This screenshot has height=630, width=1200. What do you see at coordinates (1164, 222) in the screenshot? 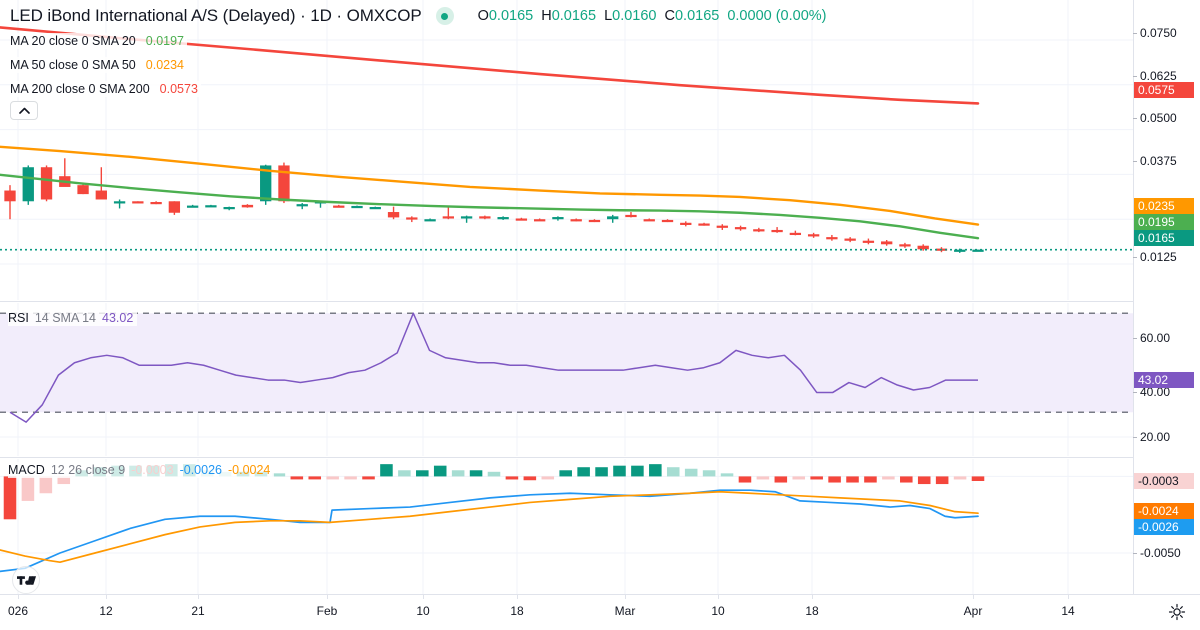
I see `ma20-price-badge: 0.0195` at bounding box center [1164, 222].